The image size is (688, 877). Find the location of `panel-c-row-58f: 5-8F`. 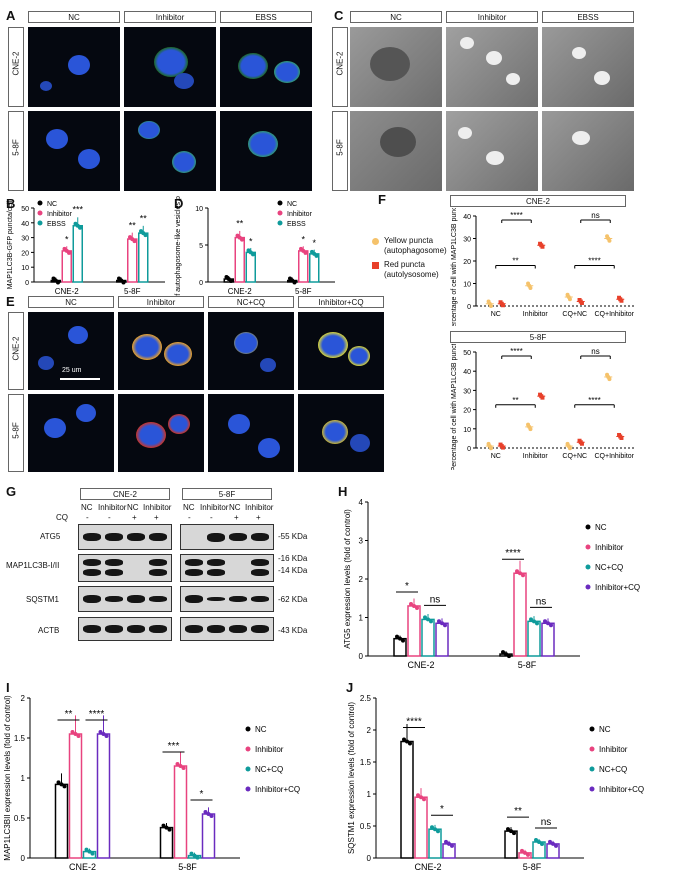

panel-c-row-58f: 5-8F is located at coordinates (340, 147).